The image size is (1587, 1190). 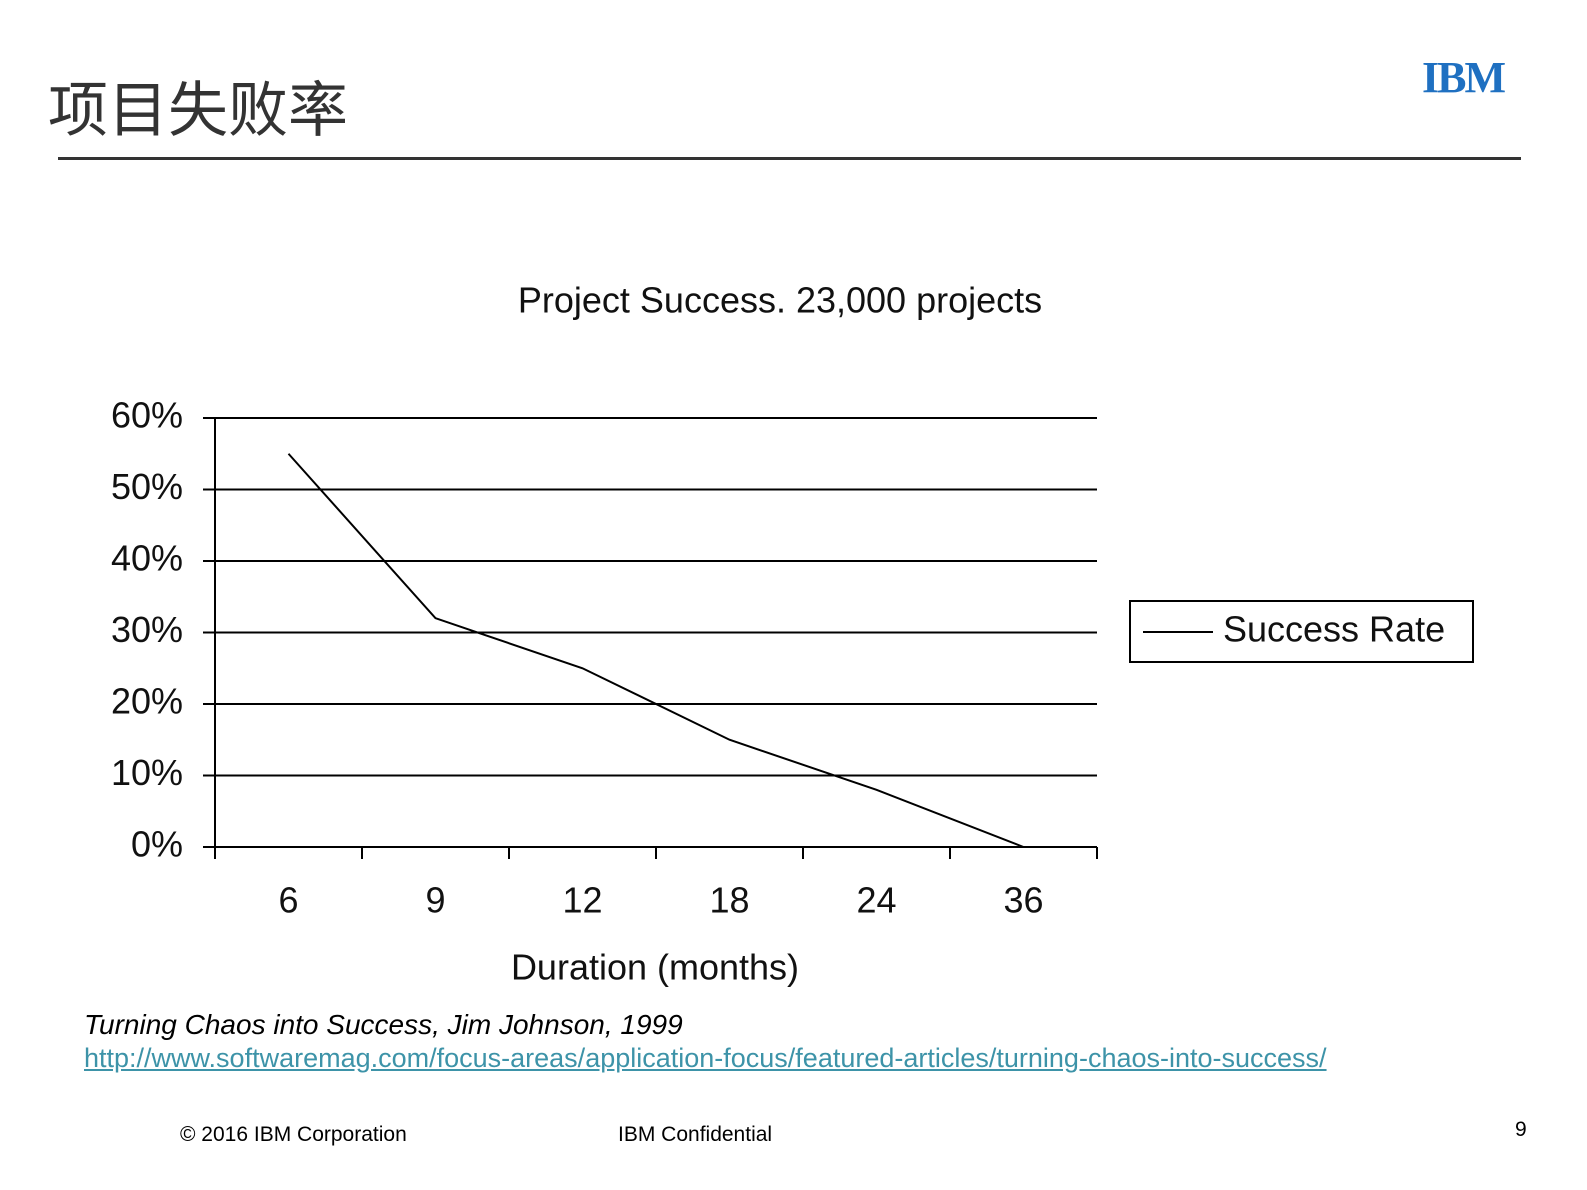 What do you see at coordinates (288, 900) in the screenshot?
I see `x-tick-label: 6` at bounding box center [288, 900].